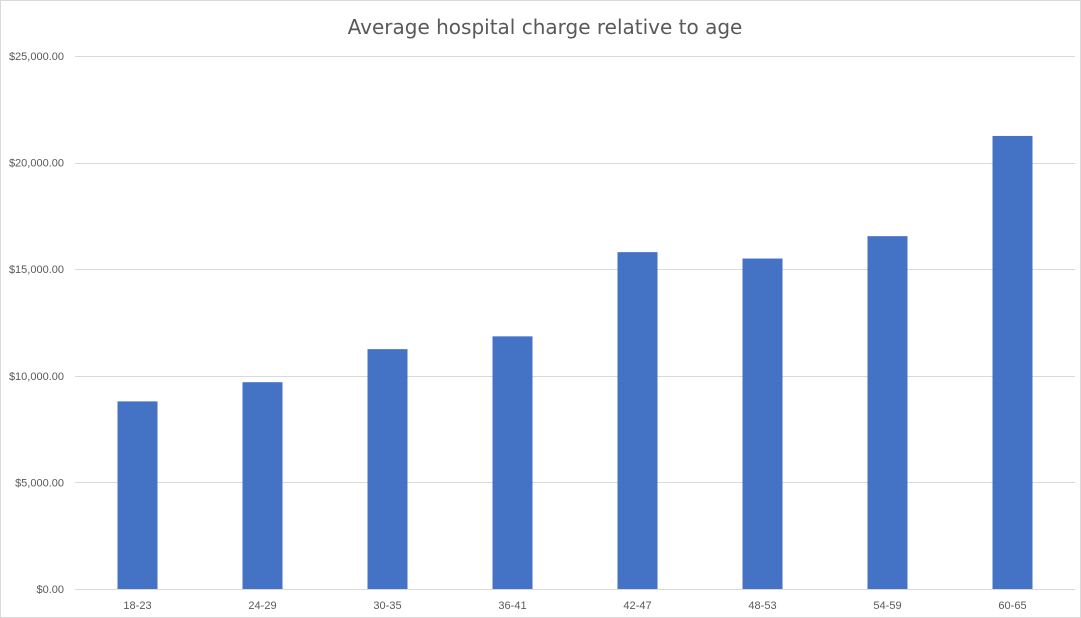 The width and height of the screenshot is (1081, 618). I want to click on x-tick-label: 36-41, so click(512, 606).